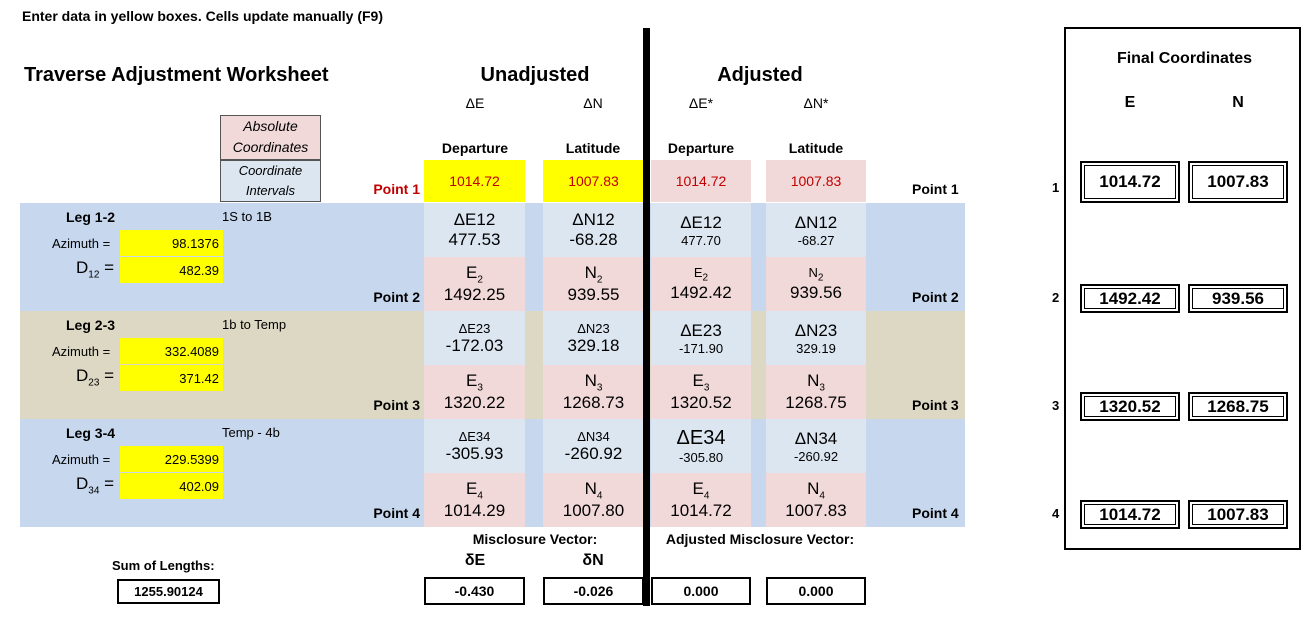 This screenshot has height=624, width=1311. I want to click on leg-1-unadj-de-cell: ΔE12 477.53, so click(474, 230).